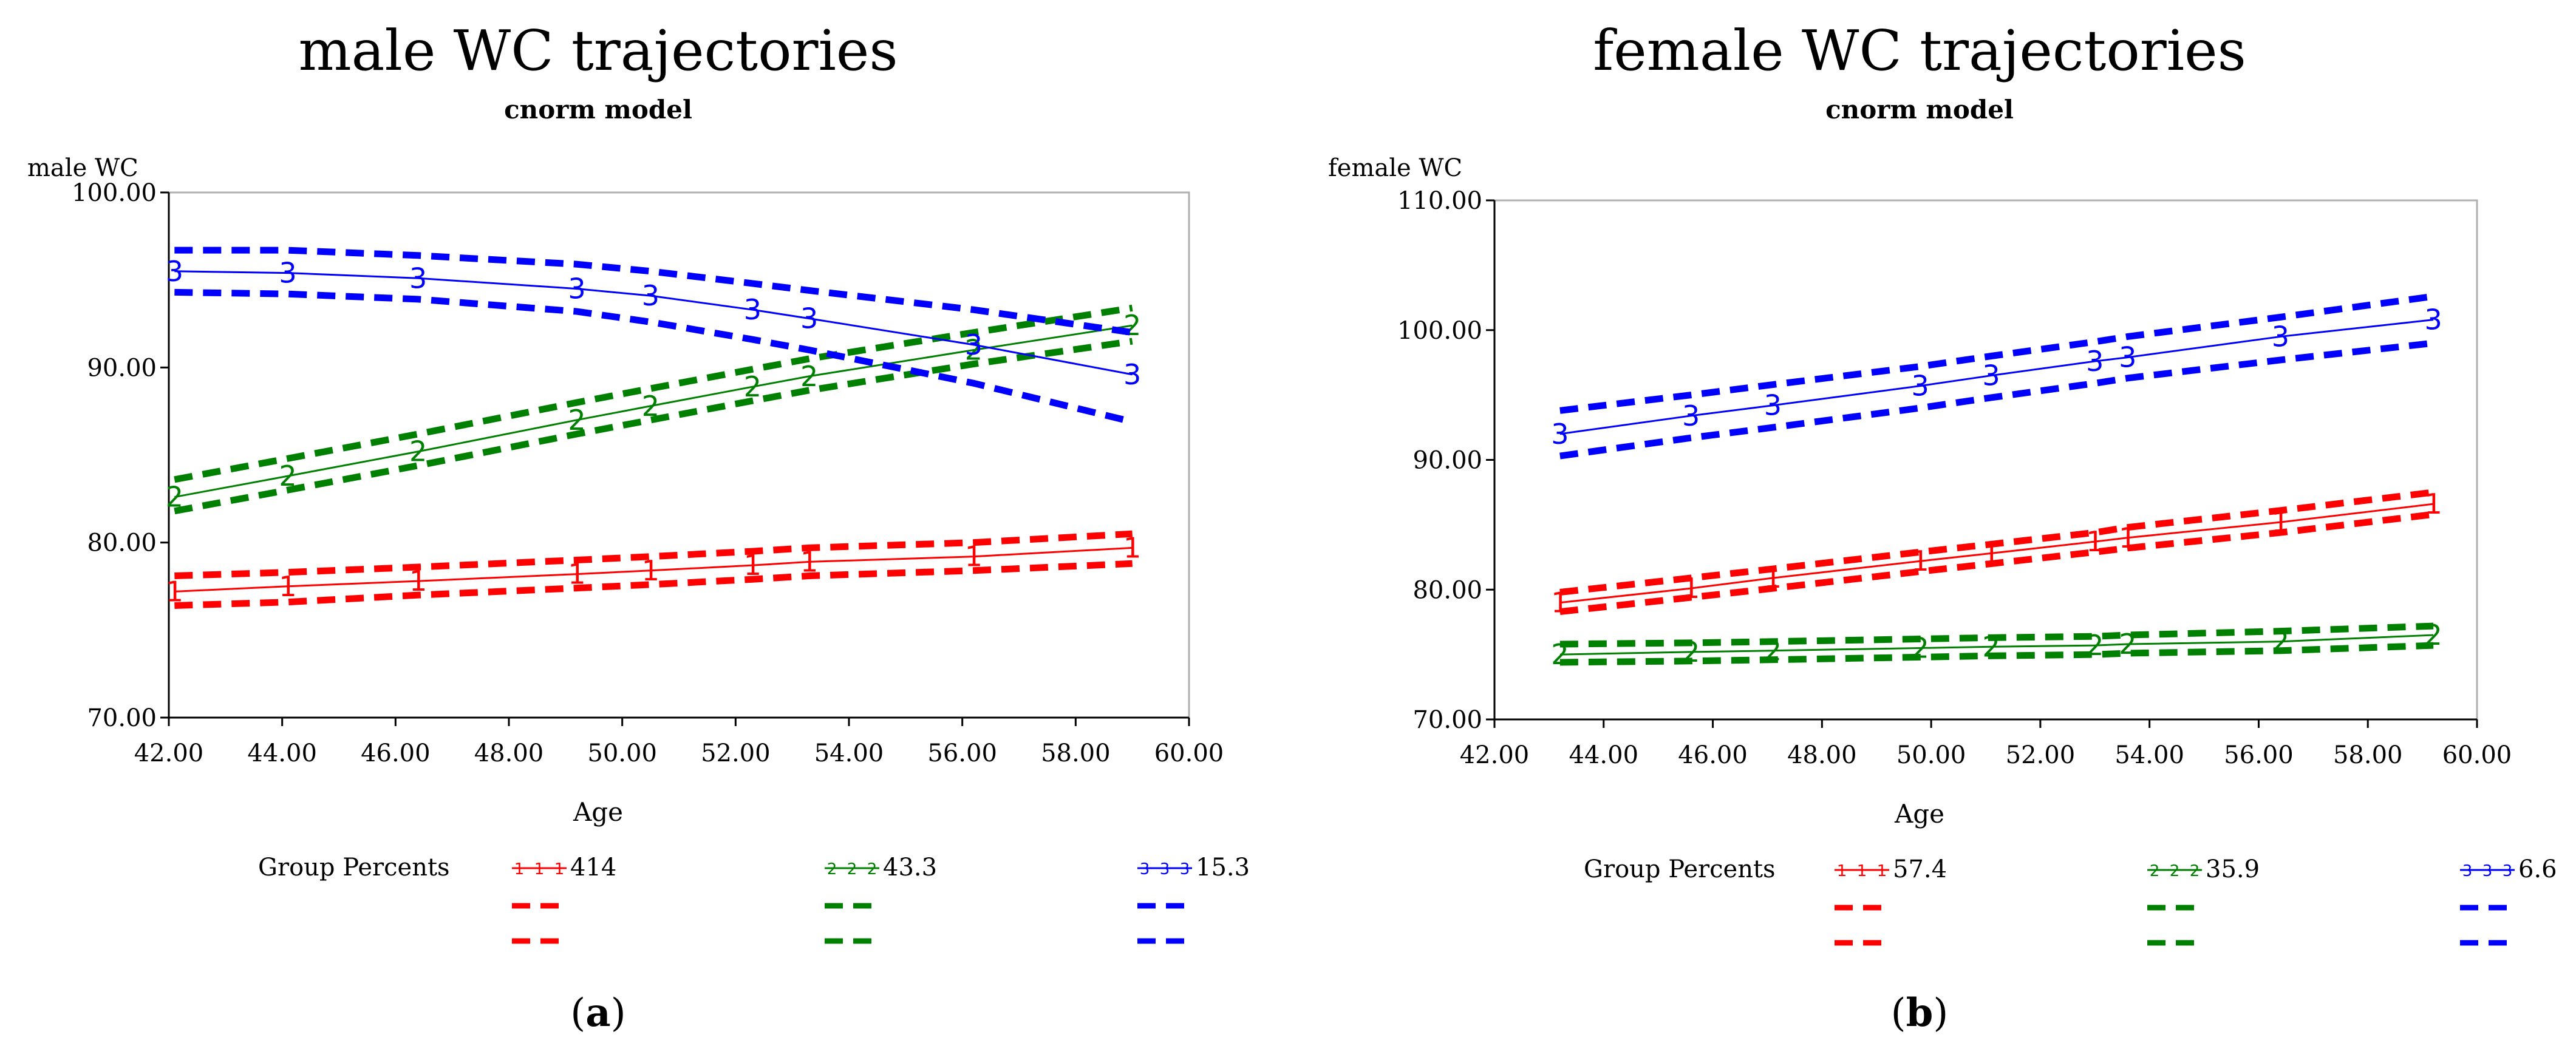  I want to click on series-1-upper-ci, so click(654, 554).